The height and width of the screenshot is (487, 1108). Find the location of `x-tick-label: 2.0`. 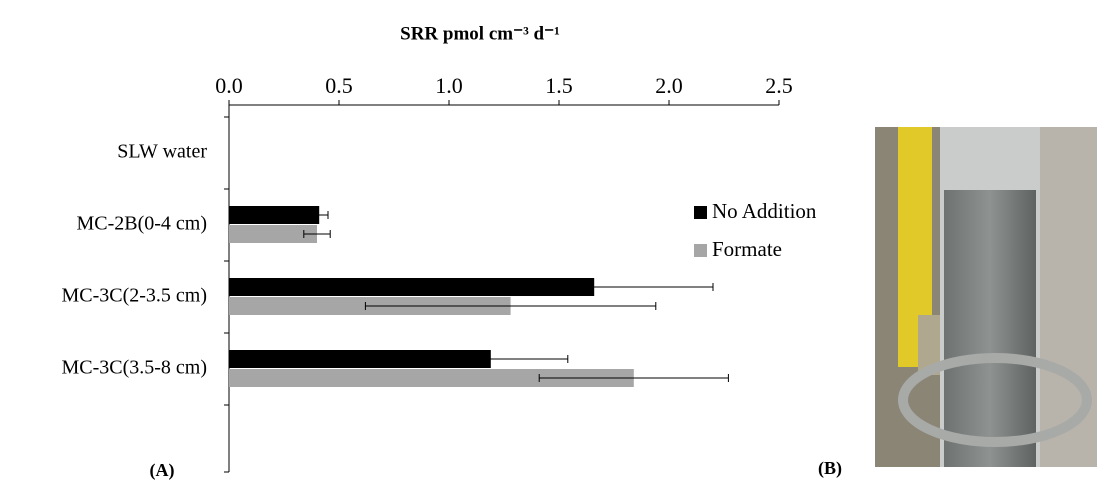

x-tick-label: 2.0 is located at coordinates (669, 85).